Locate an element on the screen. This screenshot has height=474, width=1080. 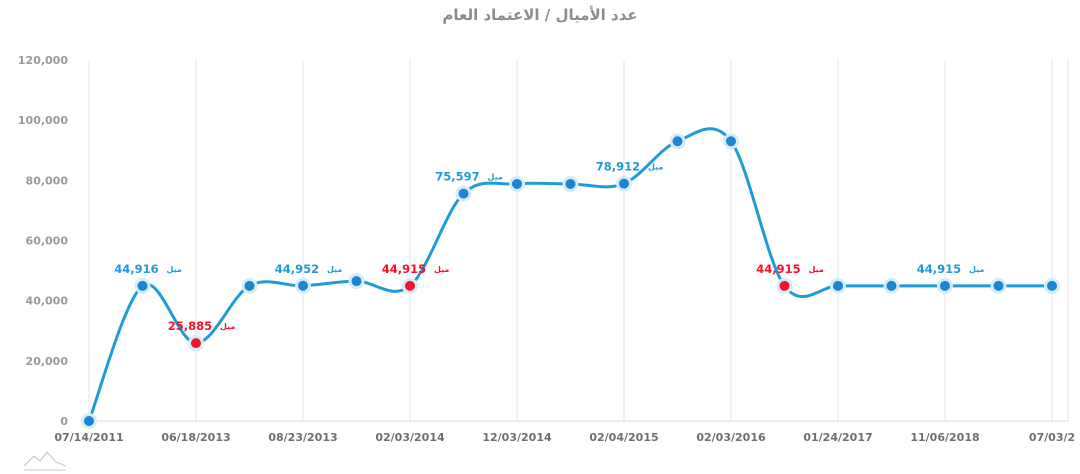
x-tick-label: 02/03/2014 is located at coordinates (410, 437).